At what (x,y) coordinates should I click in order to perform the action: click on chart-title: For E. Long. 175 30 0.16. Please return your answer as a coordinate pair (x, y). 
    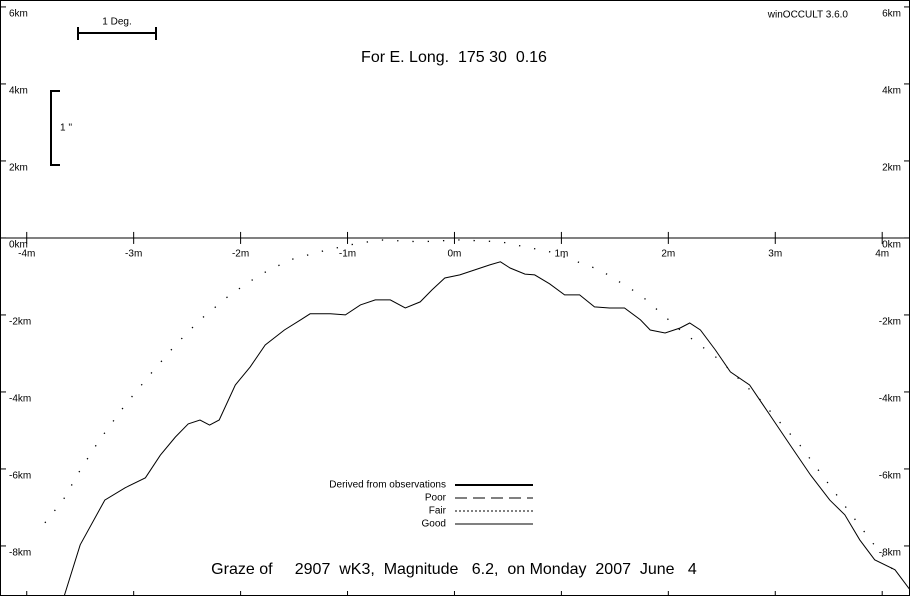
    Looking at the image, I should click on (454, 57).